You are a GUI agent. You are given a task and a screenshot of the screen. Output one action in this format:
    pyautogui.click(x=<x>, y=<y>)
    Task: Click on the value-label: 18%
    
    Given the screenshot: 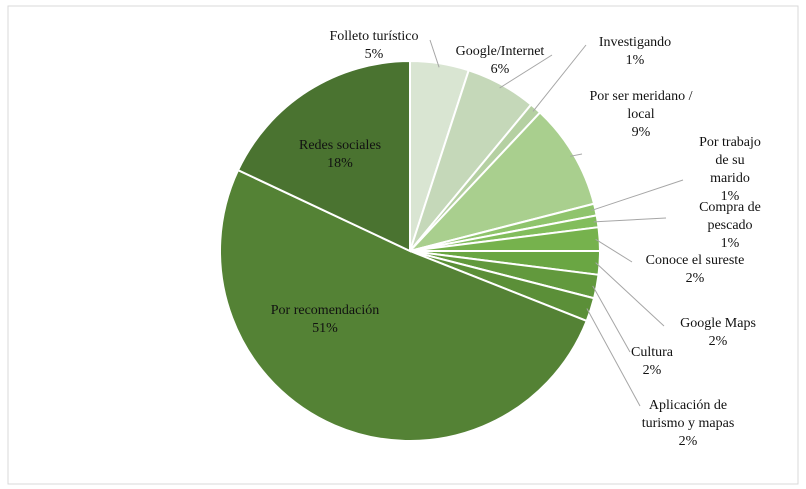 What is the action you would take?
    pyautogui.click(x=340, y=163)
    